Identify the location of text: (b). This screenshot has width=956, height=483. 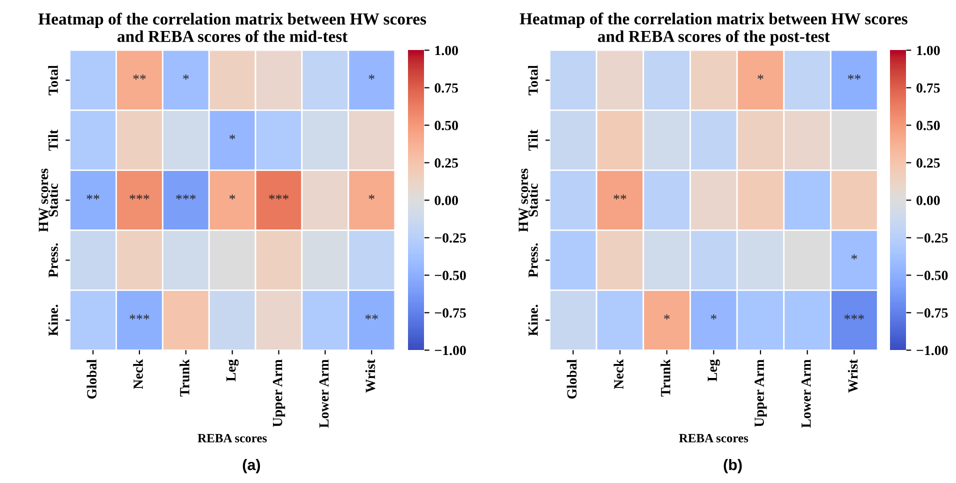
(733, 466).